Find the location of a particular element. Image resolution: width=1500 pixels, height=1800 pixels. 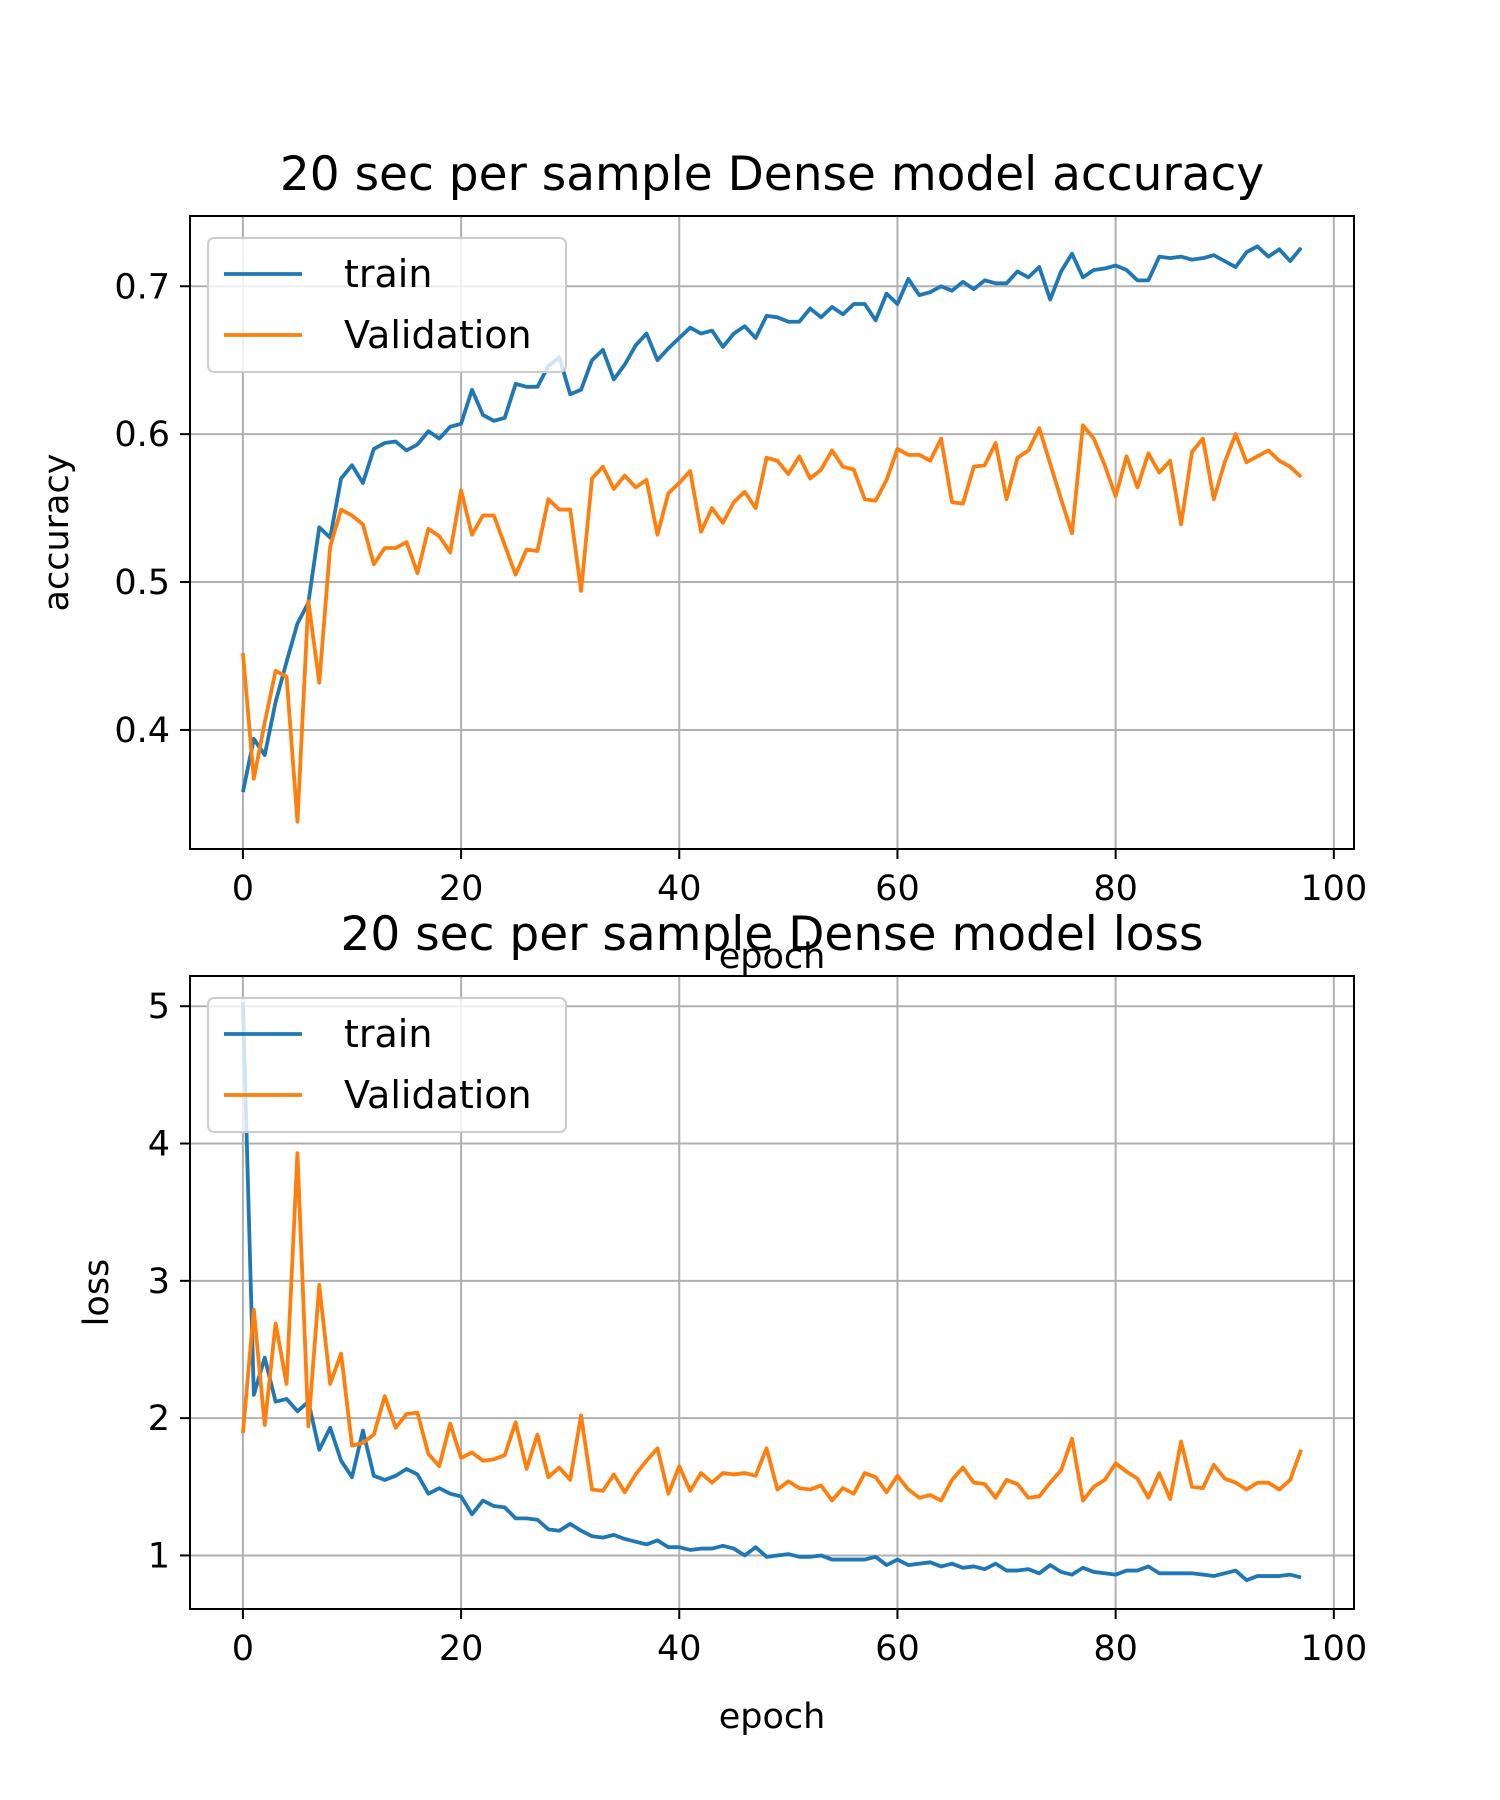

chart-2-ytick-label-0: 1 is located at coordinates (159, 1556).